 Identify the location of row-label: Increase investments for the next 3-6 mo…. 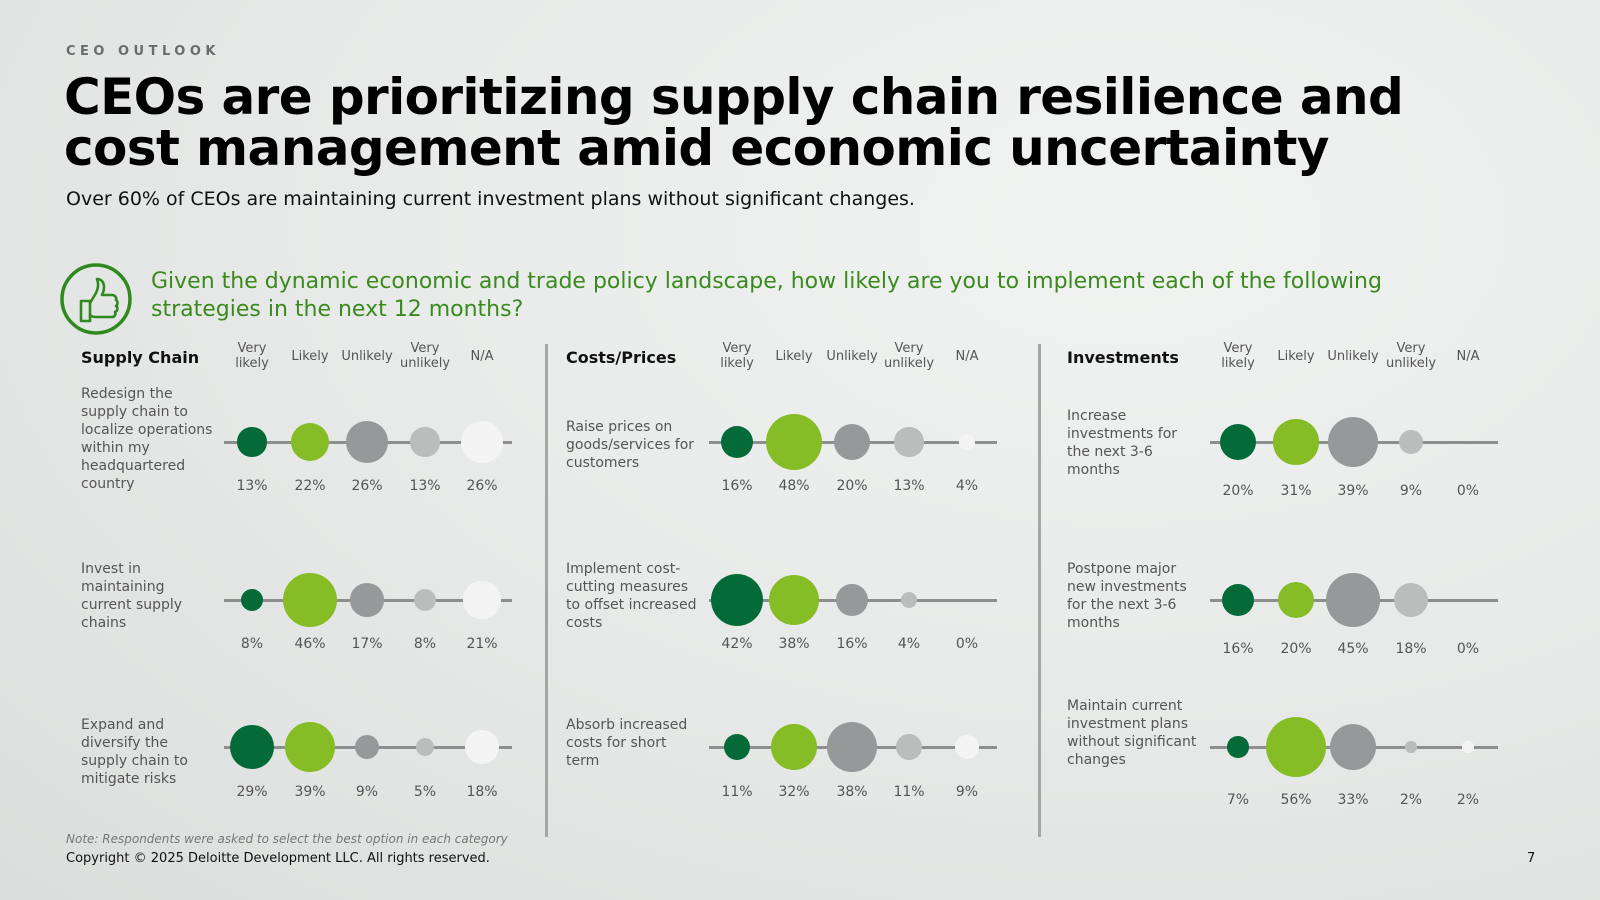
(1122, 443).